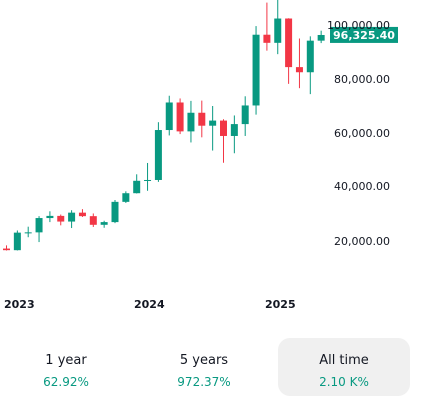 This screenshot has width=423, height=410. Describe the element at coordinates (280, 304) in the screenshot. I see `x-tick-label: 2025` at that location.